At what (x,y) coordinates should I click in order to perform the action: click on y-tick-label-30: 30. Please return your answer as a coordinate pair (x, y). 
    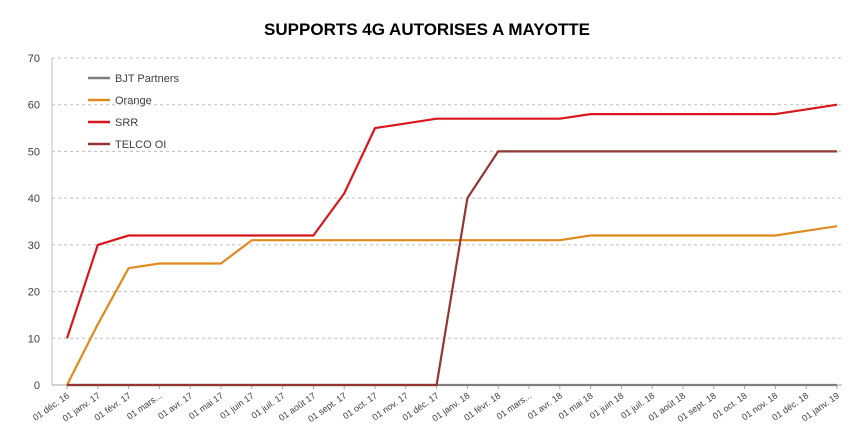
    Looking at the image, I should click on (34, 246).